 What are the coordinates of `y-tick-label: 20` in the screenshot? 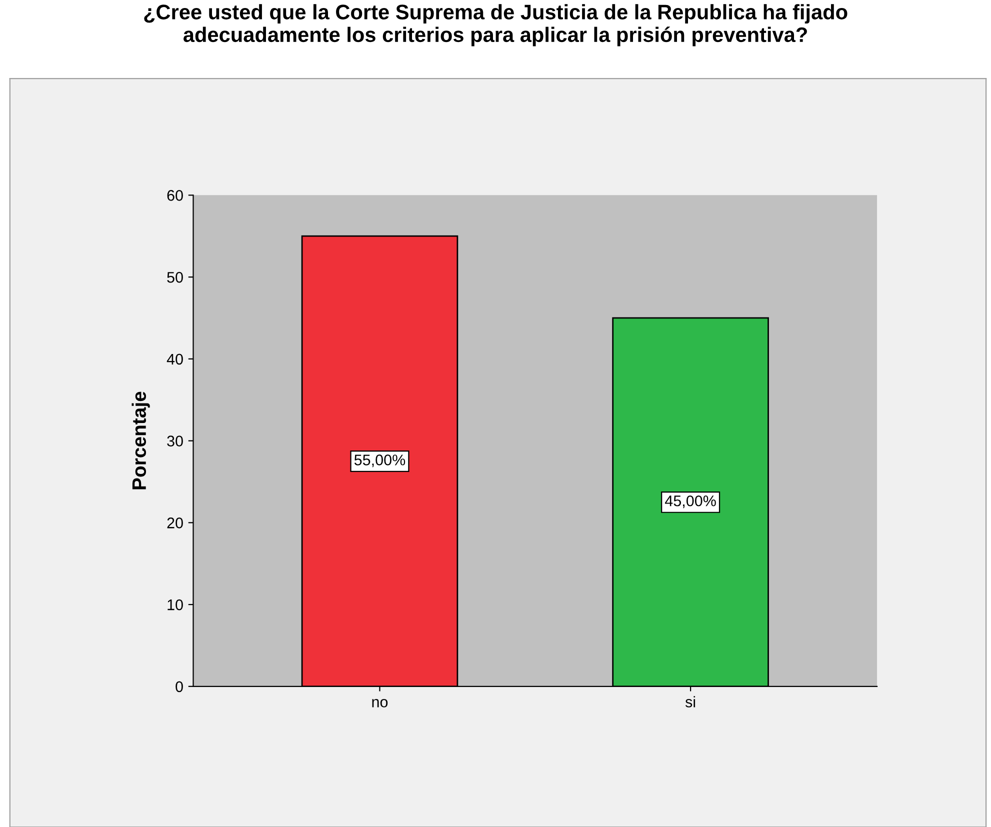 It's located at (175, 523).